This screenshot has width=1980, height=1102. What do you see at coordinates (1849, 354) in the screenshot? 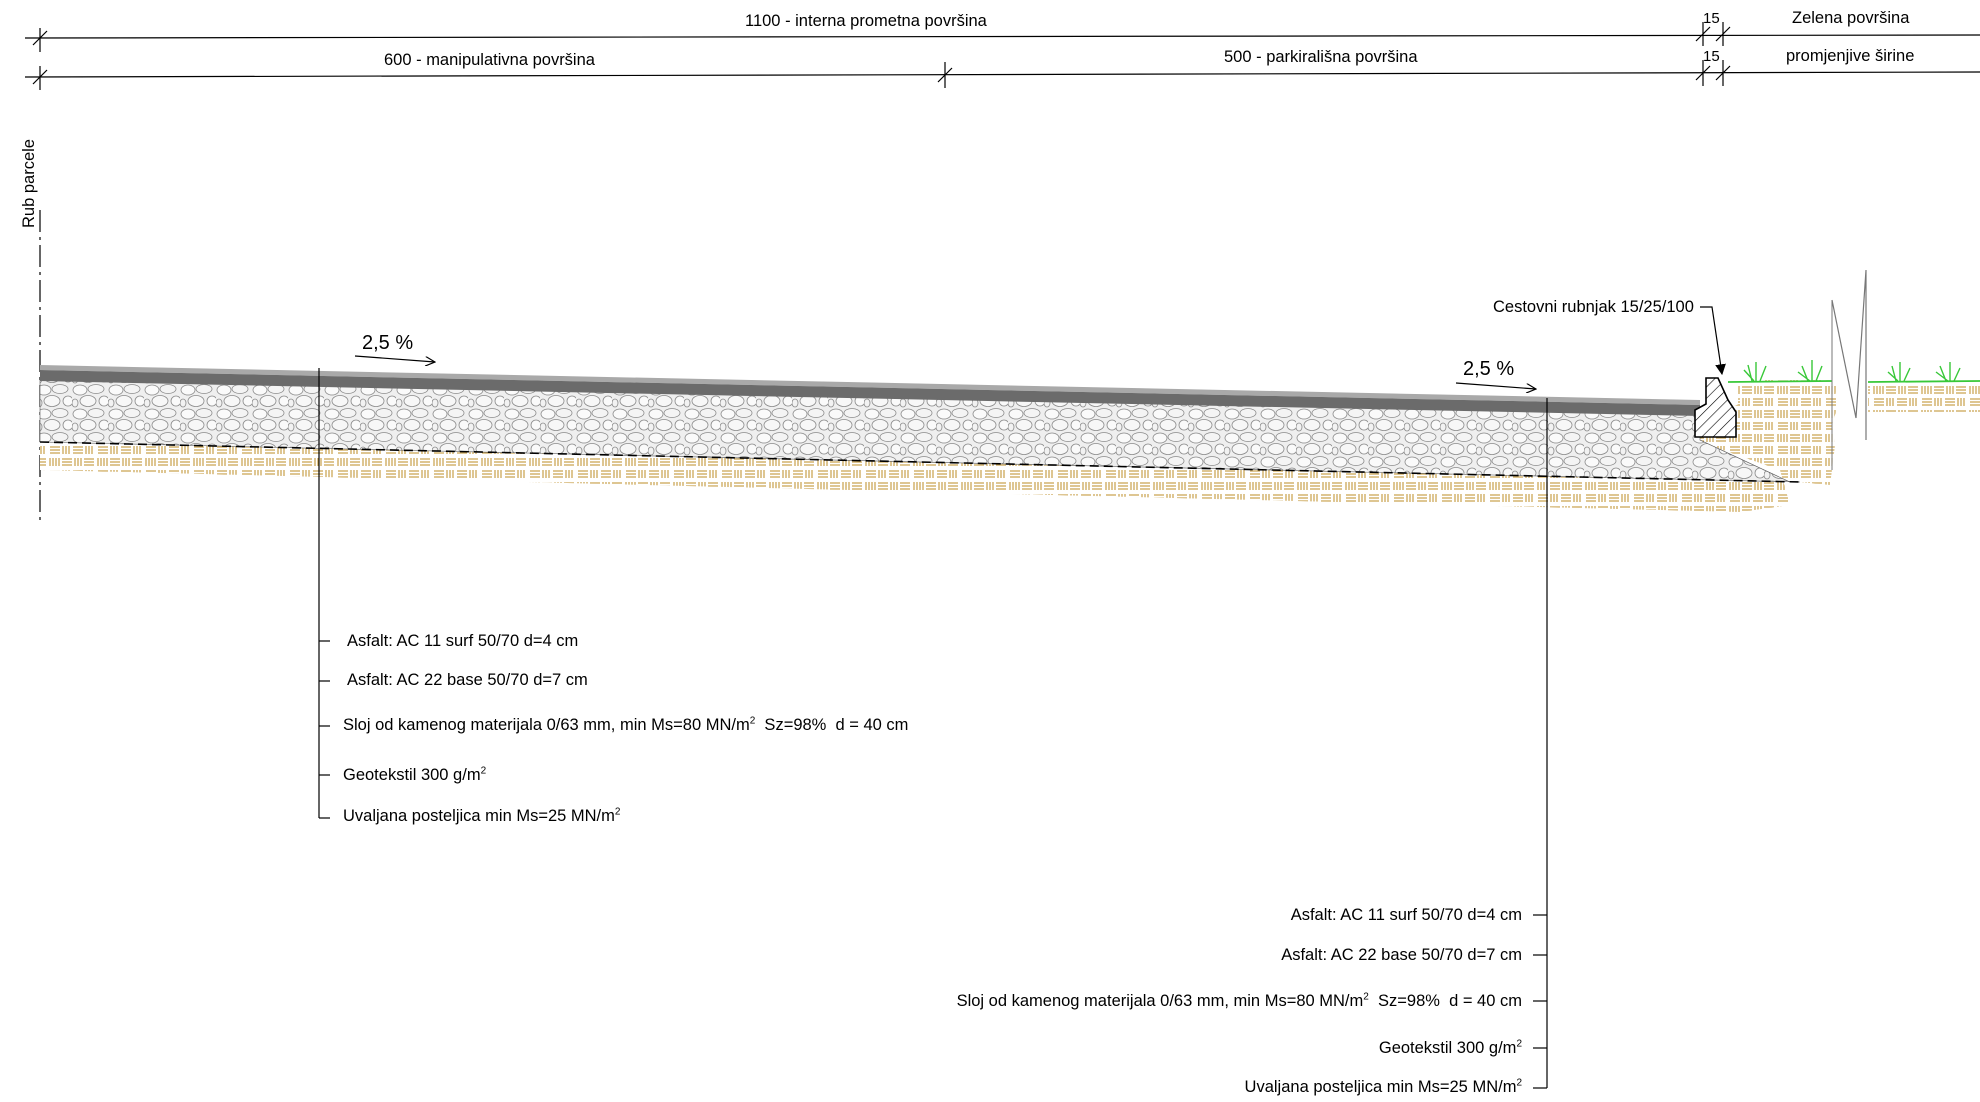
I see `break-line-zigzag` at bounding box center [1849, 354].